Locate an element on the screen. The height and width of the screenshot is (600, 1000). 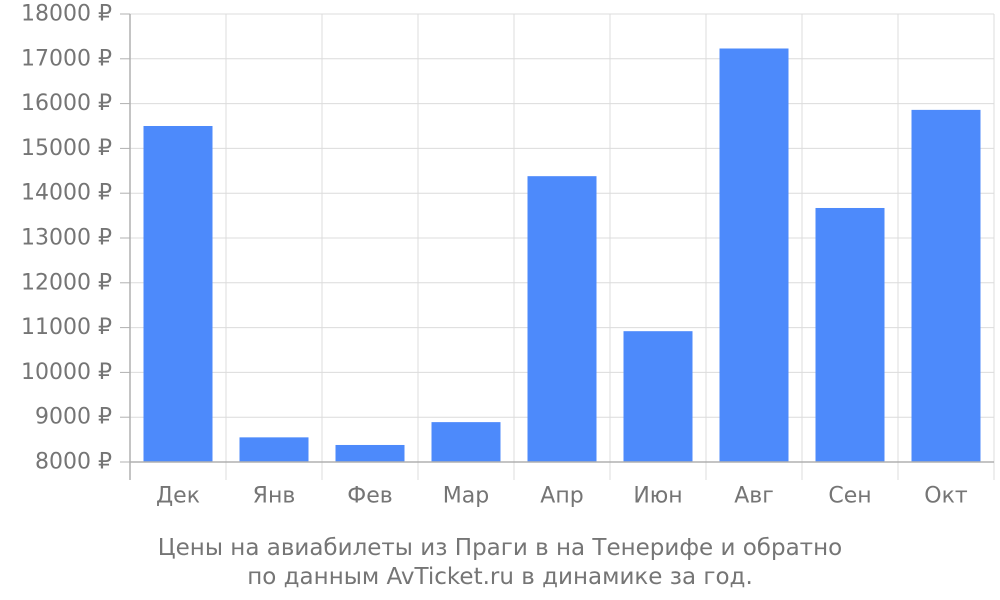
y-tick-label: 10000 ₽ is located at coordinates (66, 372).